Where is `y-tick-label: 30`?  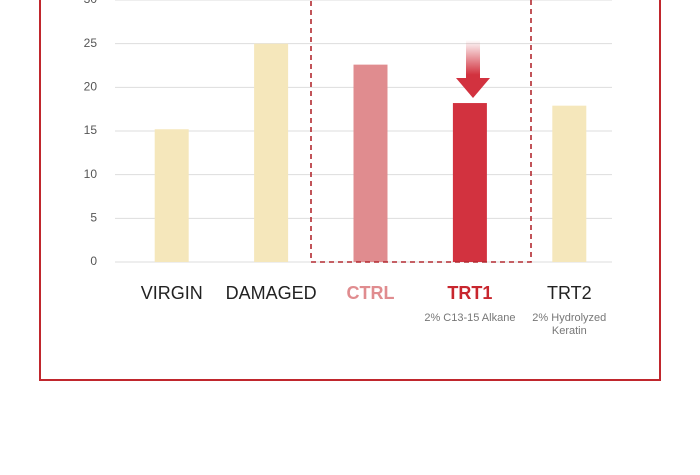 y-tick-label: 30 is located at coordinates (91, 3).